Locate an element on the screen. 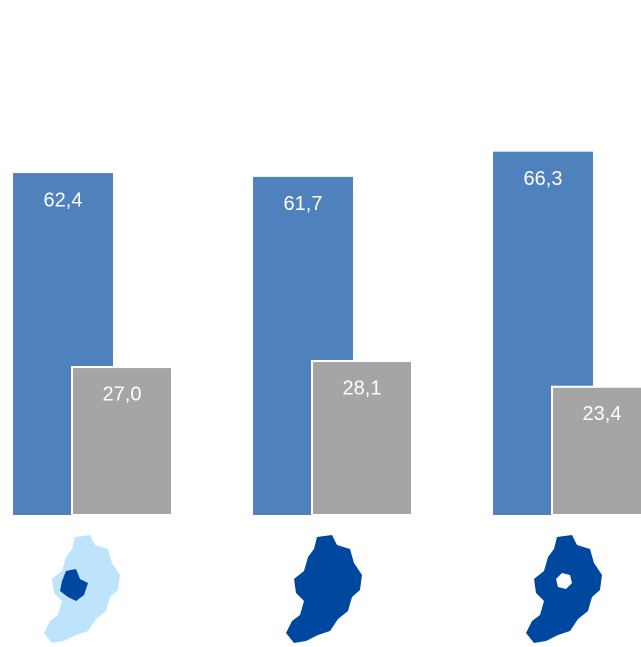 The image size is (641, 647). value-label: 28,1 is located at coordinates (362, 388).